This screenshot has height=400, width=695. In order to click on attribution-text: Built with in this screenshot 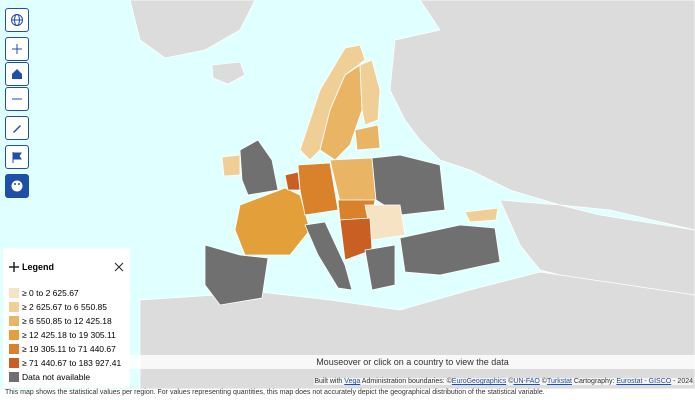, I will do `click(329, 381)`.